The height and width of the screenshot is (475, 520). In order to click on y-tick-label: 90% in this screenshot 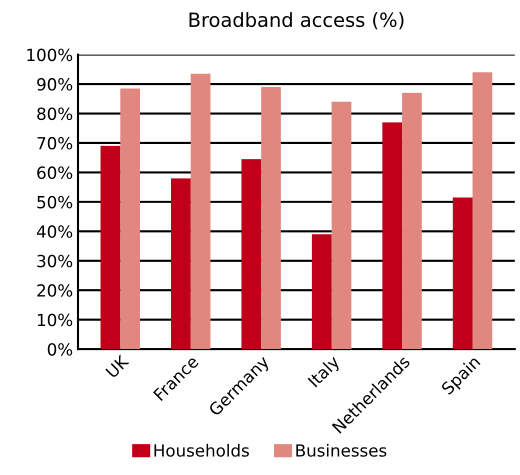, I will do `click(54, 84)`.